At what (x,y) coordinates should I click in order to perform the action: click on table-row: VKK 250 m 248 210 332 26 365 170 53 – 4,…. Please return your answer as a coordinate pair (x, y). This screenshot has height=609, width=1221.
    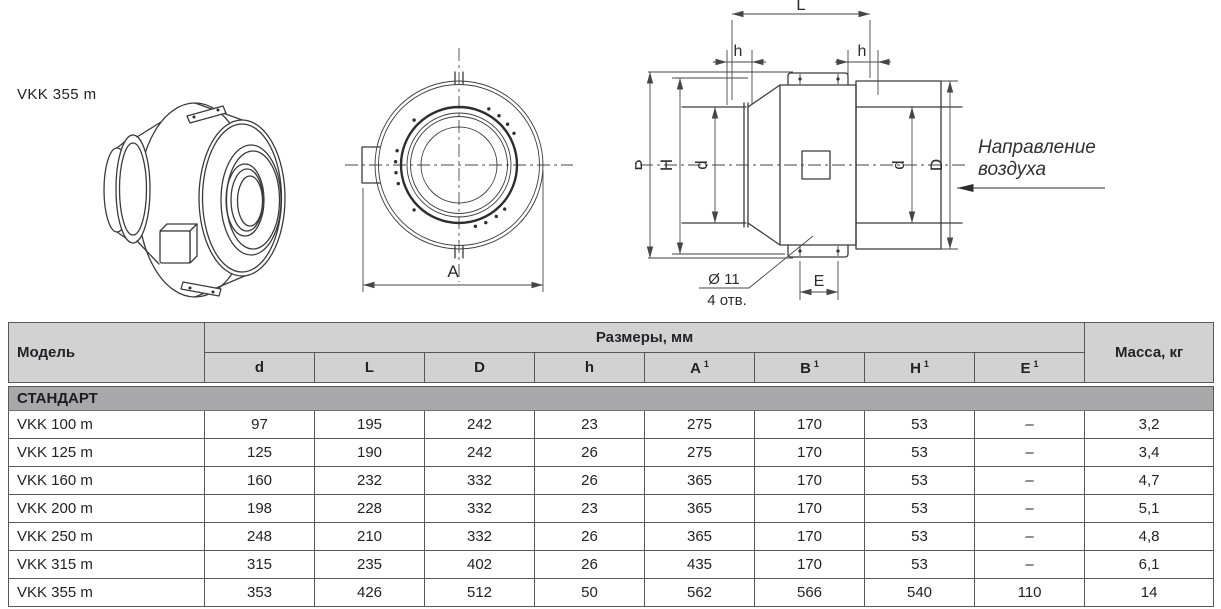
    Looking at the image, I should click on (611, 536).